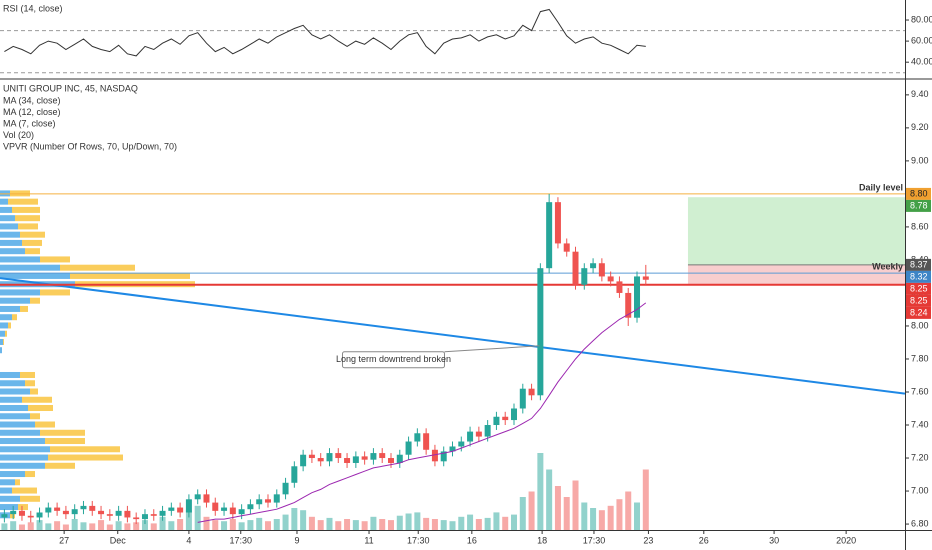 The height and width of the screenshot is (550, 932). I want to click on x-tick-label: 11, so click(368, 540).